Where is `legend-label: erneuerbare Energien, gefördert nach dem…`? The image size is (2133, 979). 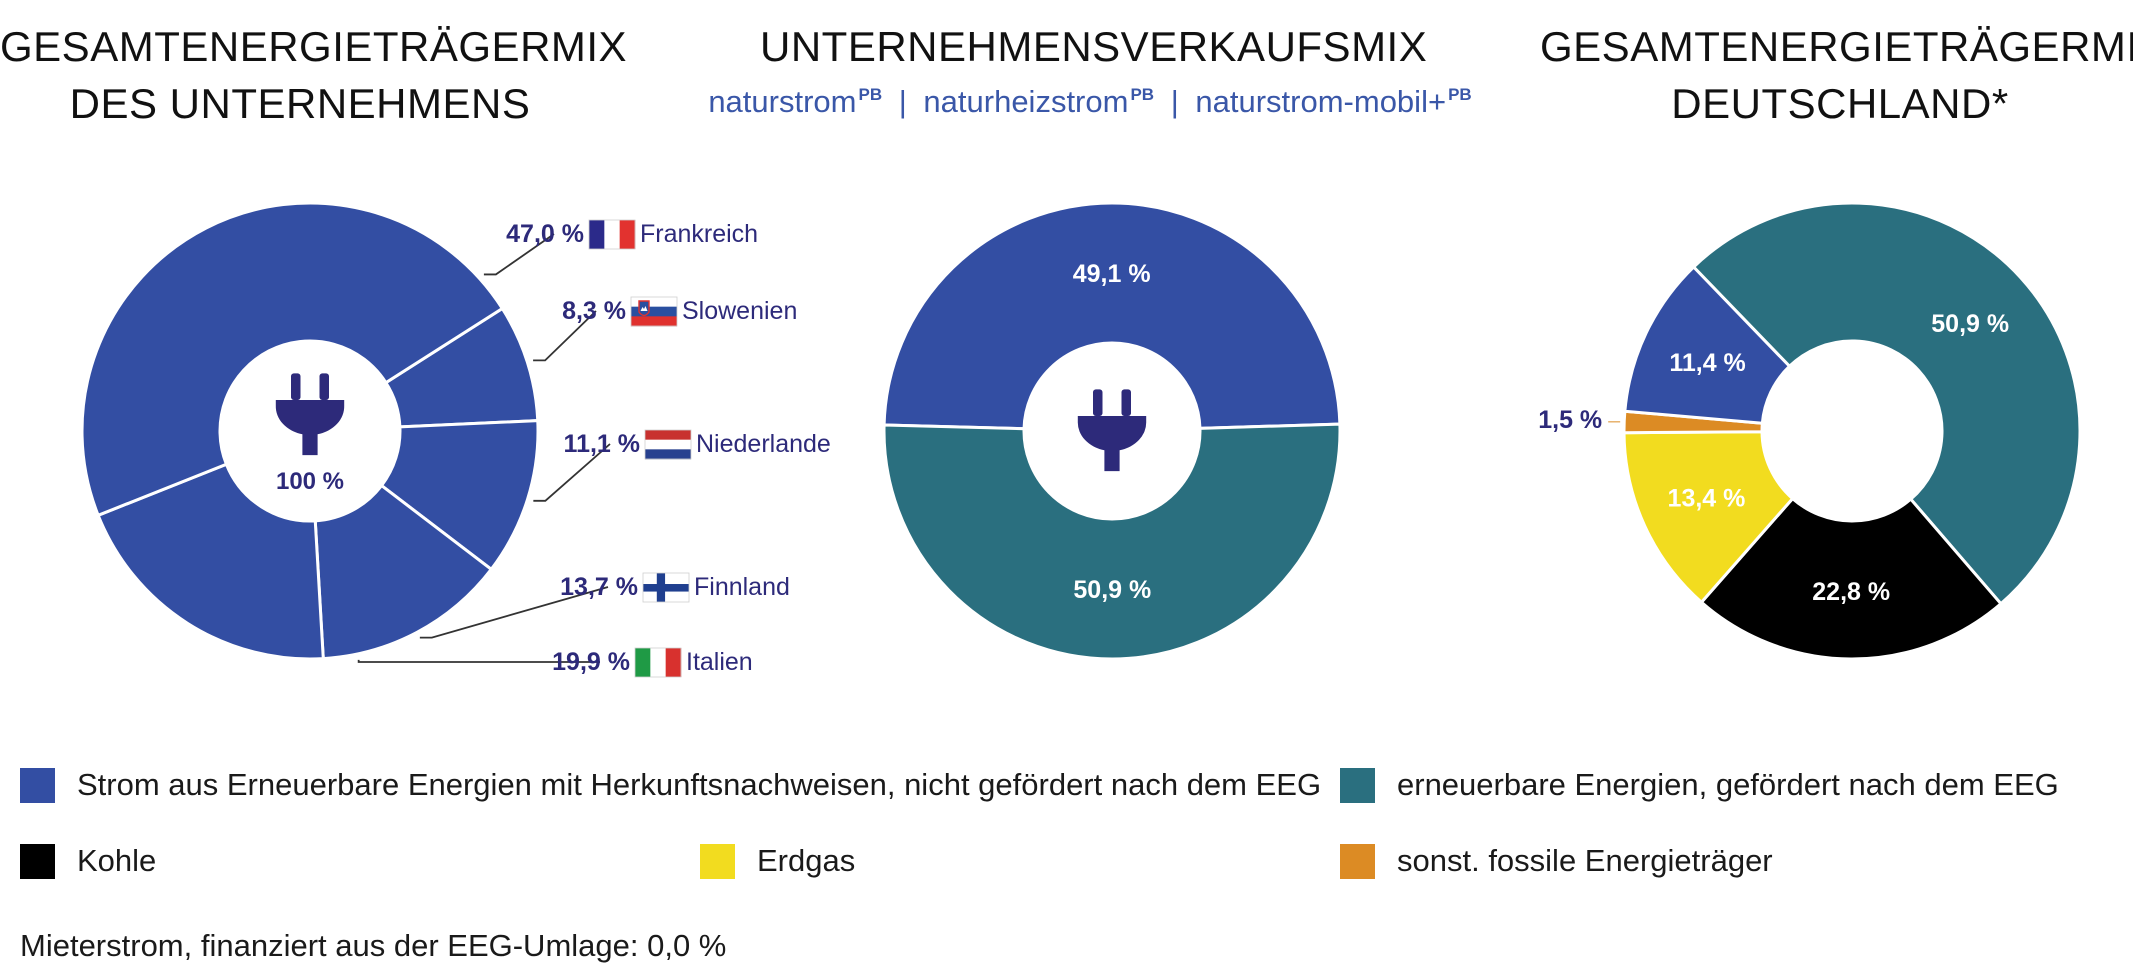 legend-label: erneuerbare Energien, gefördert nach dem… is located at coordinates (1728, 784).